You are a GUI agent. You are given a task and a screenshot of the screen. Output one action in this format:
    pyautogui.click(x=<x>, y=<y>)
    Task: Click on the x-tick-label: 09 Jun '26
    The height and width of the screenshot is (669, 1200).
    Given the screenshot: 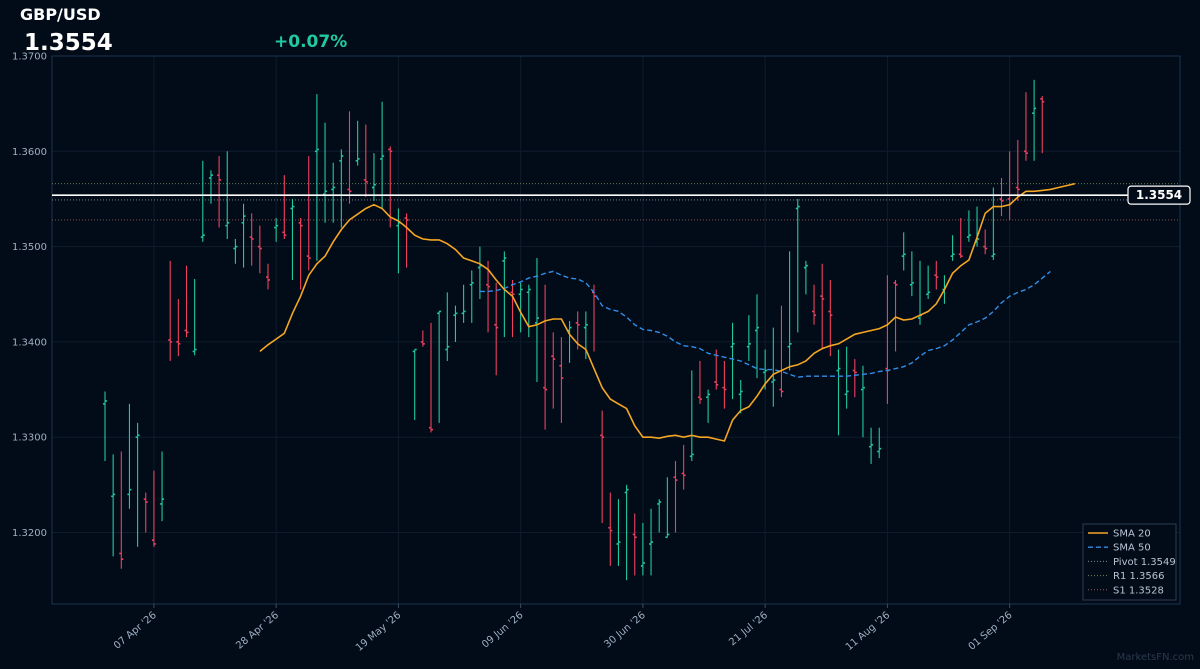 What is the action you would take?
    pyautogui.click(x=503, y=630)
    